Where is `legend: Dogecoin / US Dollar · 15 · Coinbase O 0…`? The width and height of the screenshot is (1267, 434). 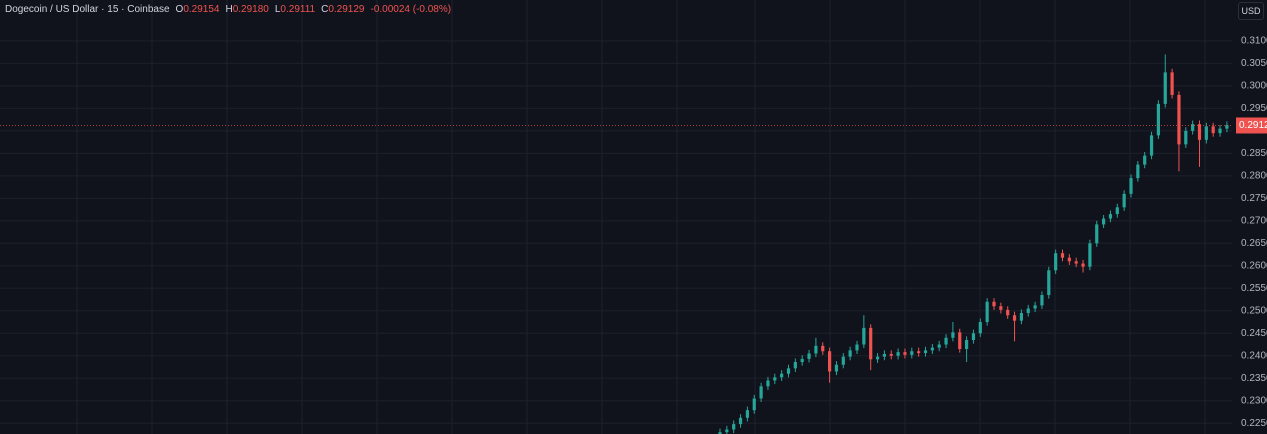
legend: Dogecoin / US Dollar · 15 · Coinbase O 0… is located at coordinates (228, 10).